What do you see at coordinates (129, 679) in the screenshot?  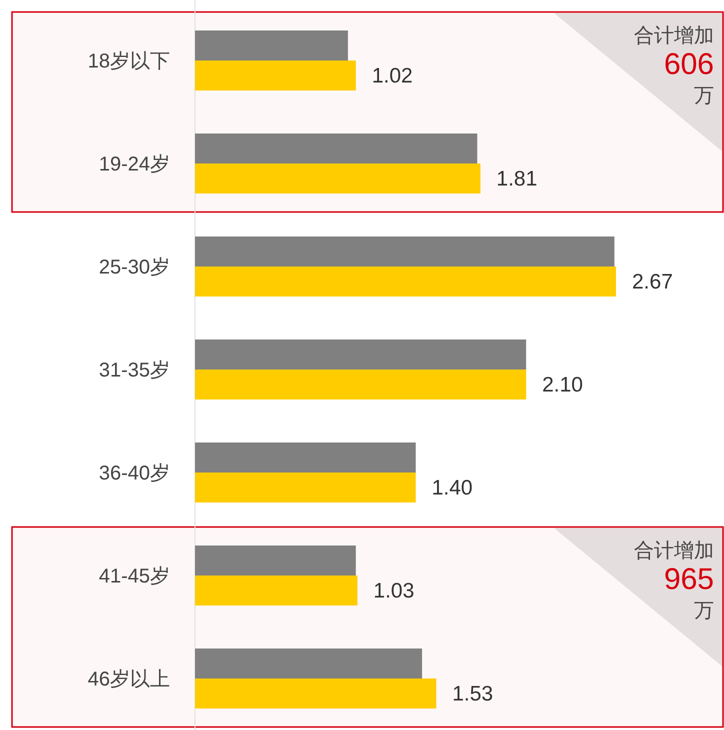 I see `y-tick-label: 46岁以上` at bounding box center [129, 679].